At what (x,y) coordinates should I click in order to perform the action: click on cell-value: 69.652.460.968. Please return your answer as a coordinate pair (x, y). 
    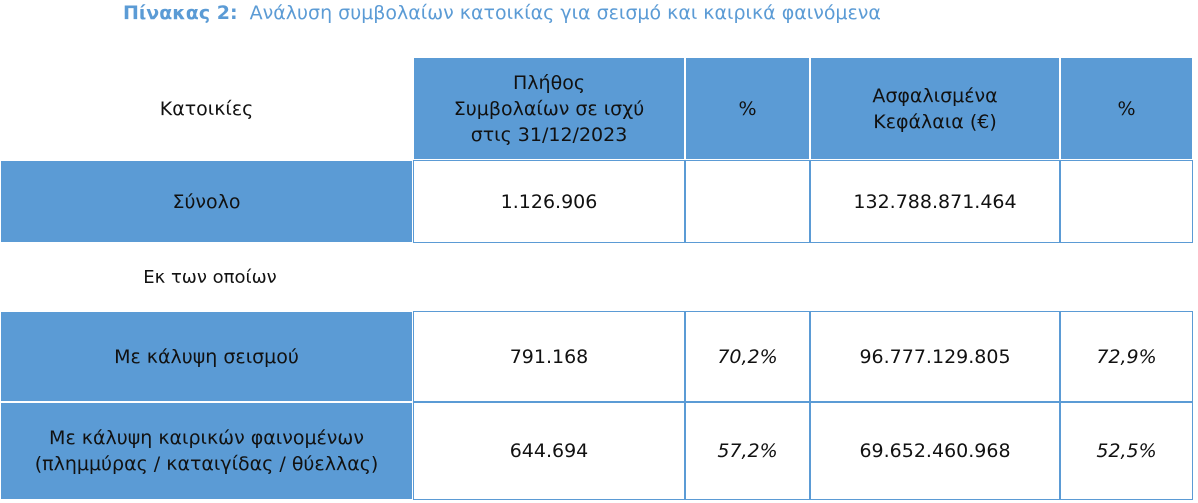
    Looking at the image, I should click on (935, 451).